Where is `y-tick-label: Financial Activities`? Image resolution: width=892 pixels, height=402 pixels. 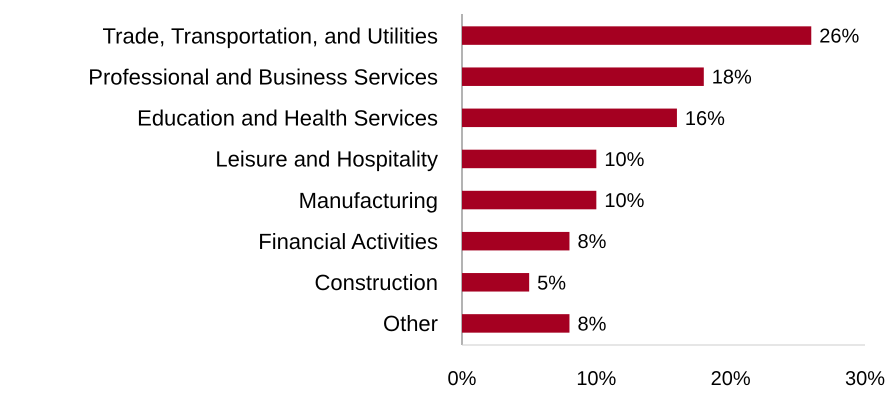 y-tick-label: Financial Activities is located at coordinates (348, 241).